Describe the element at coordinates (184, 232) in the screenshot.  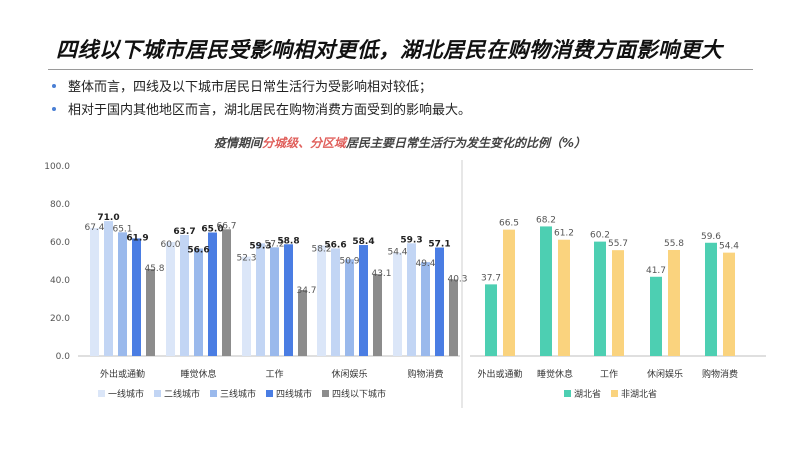
I see `bar-value-label: 63.7` at that location.